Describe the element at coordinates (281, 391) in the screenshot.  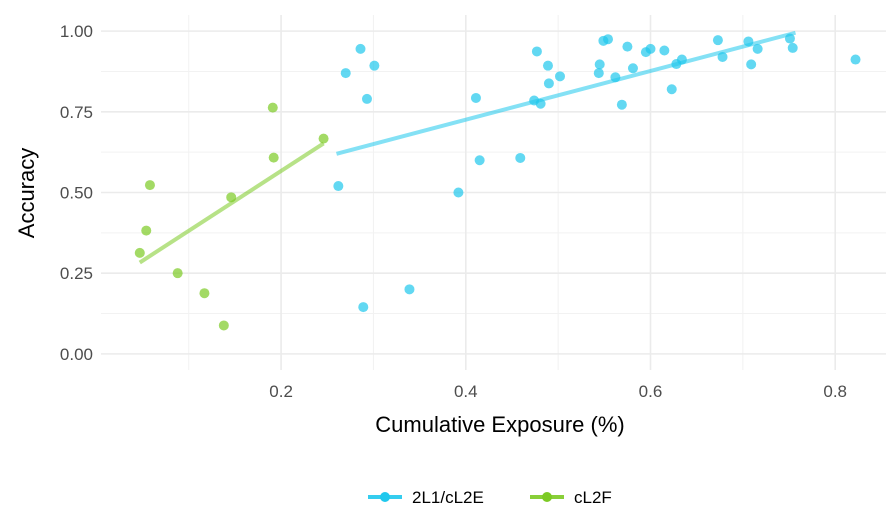
I see `x-tick-label: 0.2` at that location.